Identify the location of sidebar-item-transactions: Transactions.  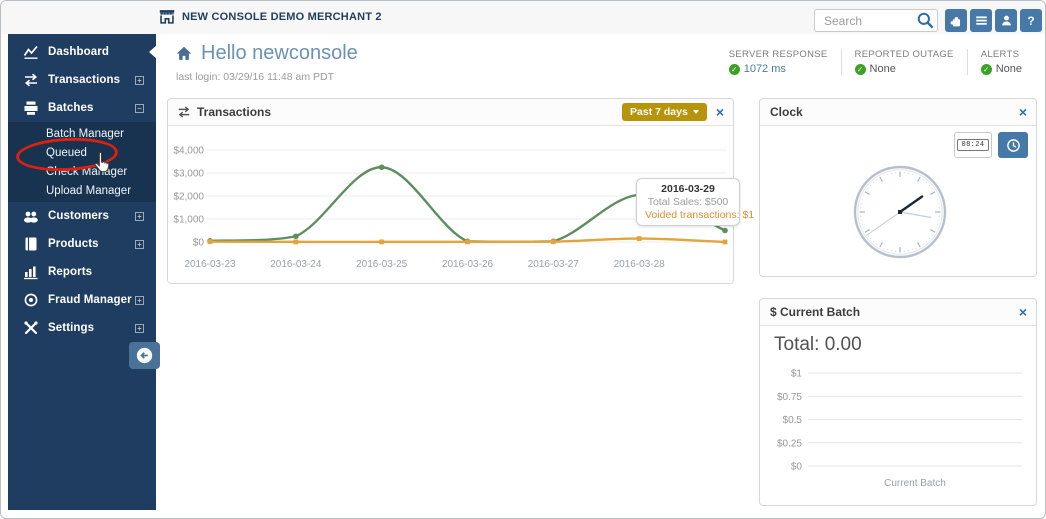
(82, 80).